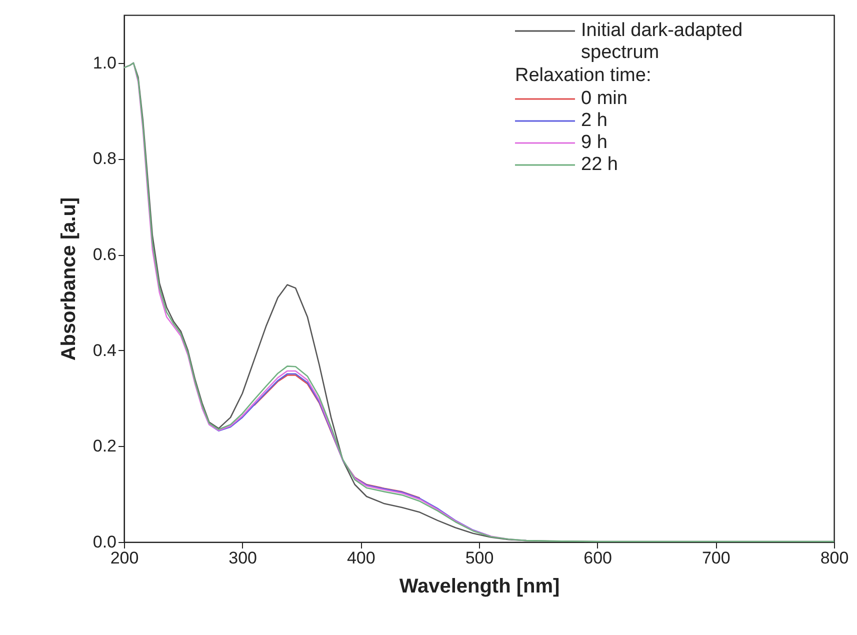 The height and width of the screenshot is (635, 857). Describe the element at coordinates (243, 558) in the screenshot. I see `x-tick-label: 300` at that location.